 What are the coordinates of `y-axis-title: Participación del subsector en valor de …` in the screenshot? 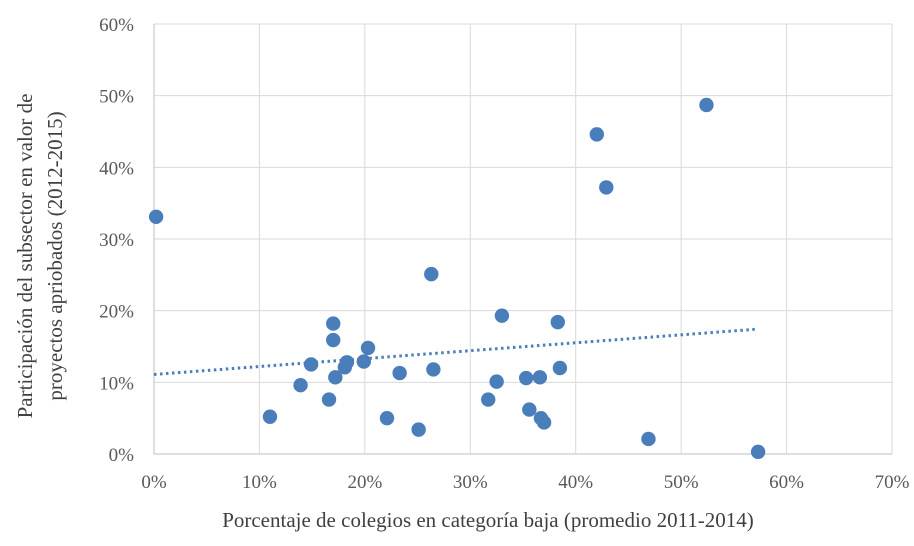 It's located at (40, 256).